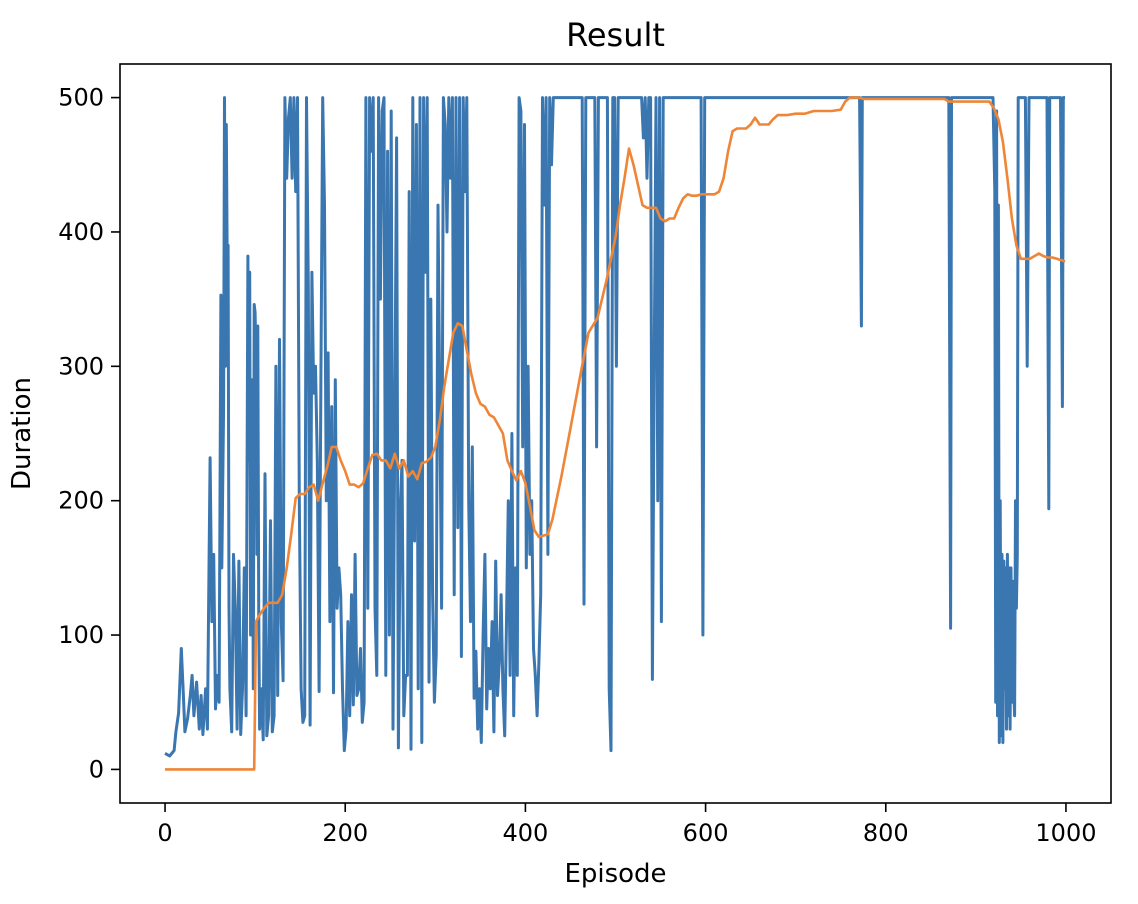 This screenshot has width=1138, height=904. What do you see at coordinates (22, 433) in the screenshot?
I see `y-axis-label: Duration` at bounding box center [22, 433].